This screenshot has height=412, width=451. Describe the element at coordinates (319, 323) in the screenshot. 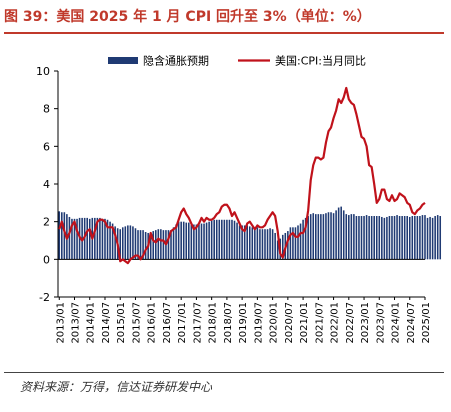

I see `x-tick-label: 2021/07` at that location.